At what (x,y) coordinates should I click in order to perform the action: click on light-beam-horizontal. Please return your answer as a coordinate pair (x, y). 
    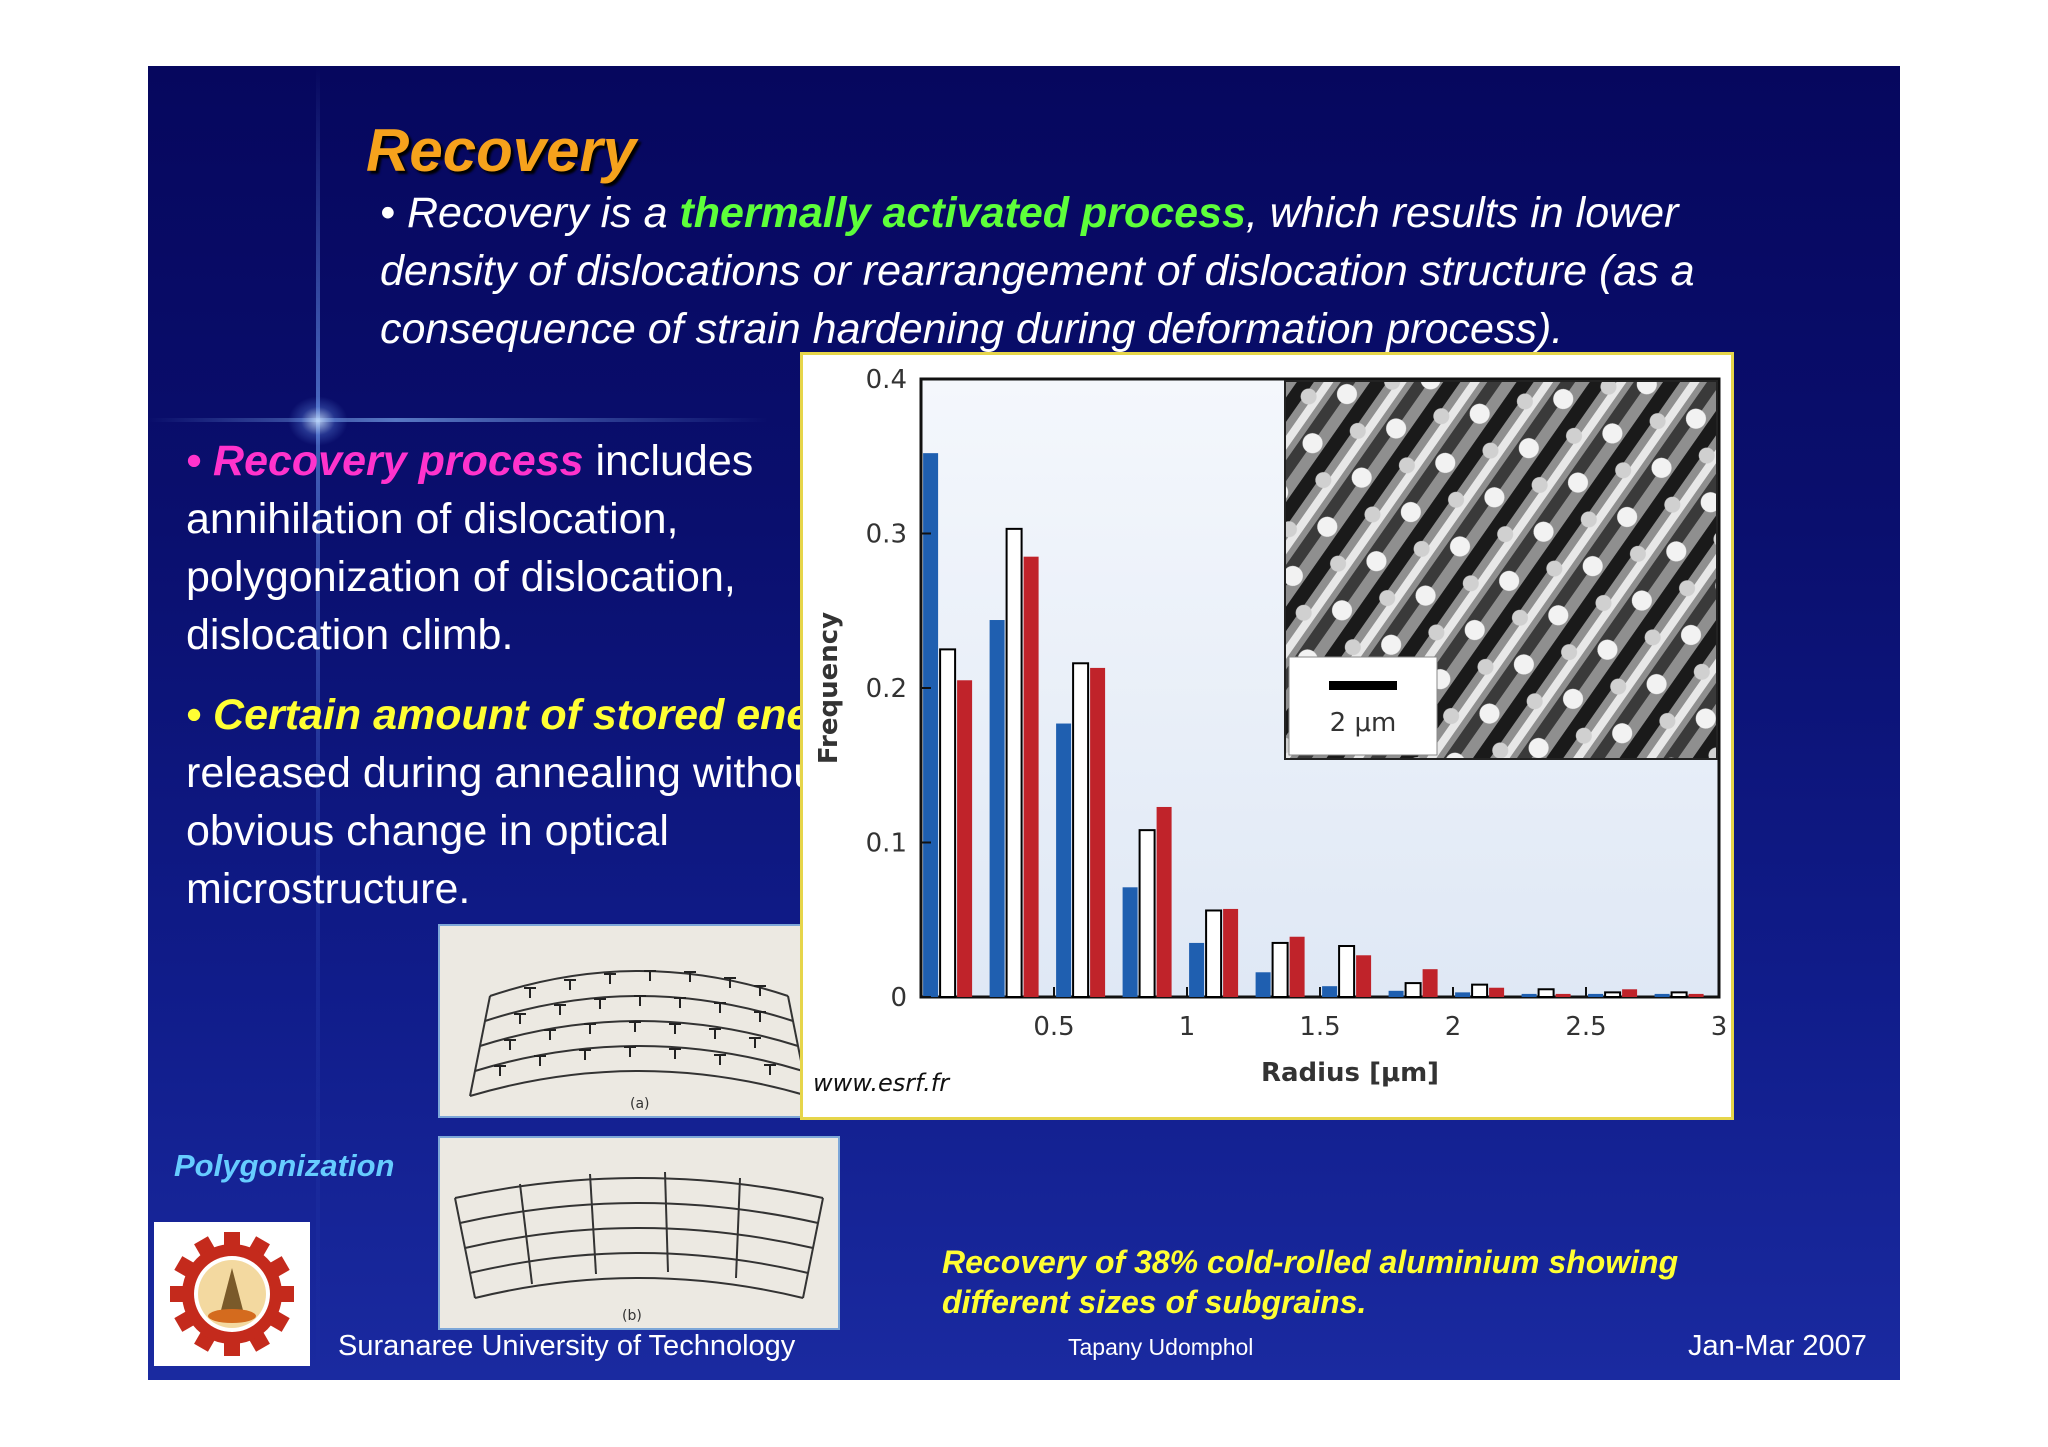
    Looking at the image, I should click on (458, 420).